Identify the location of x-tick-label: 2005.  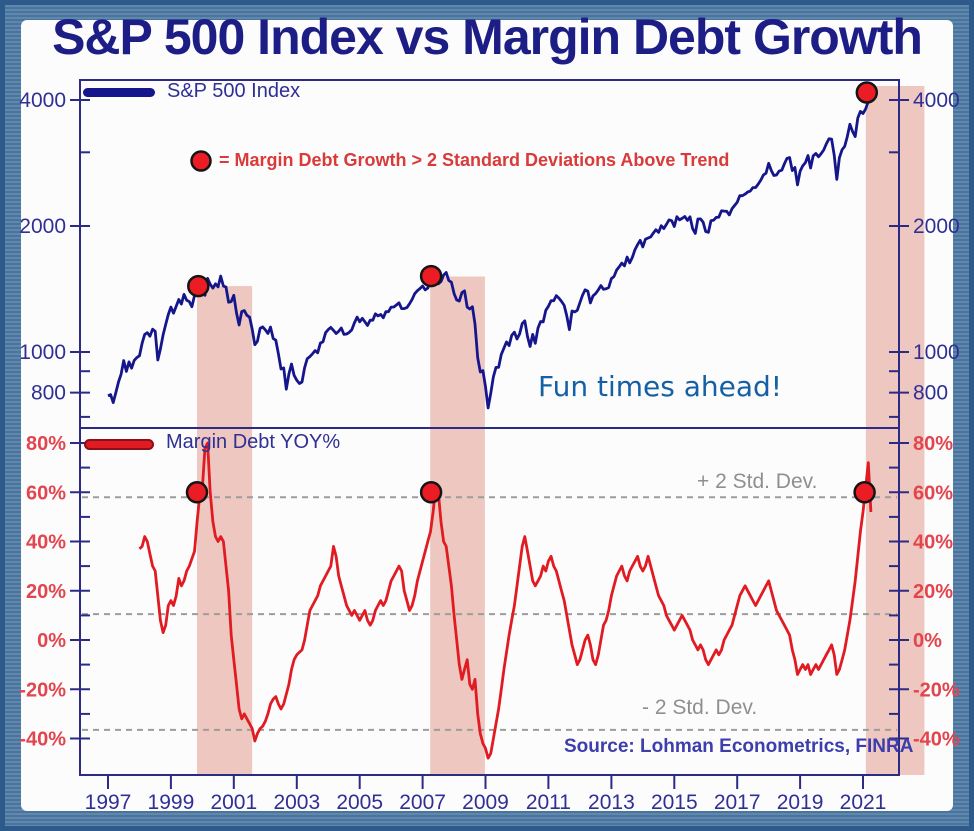
(359, 802).